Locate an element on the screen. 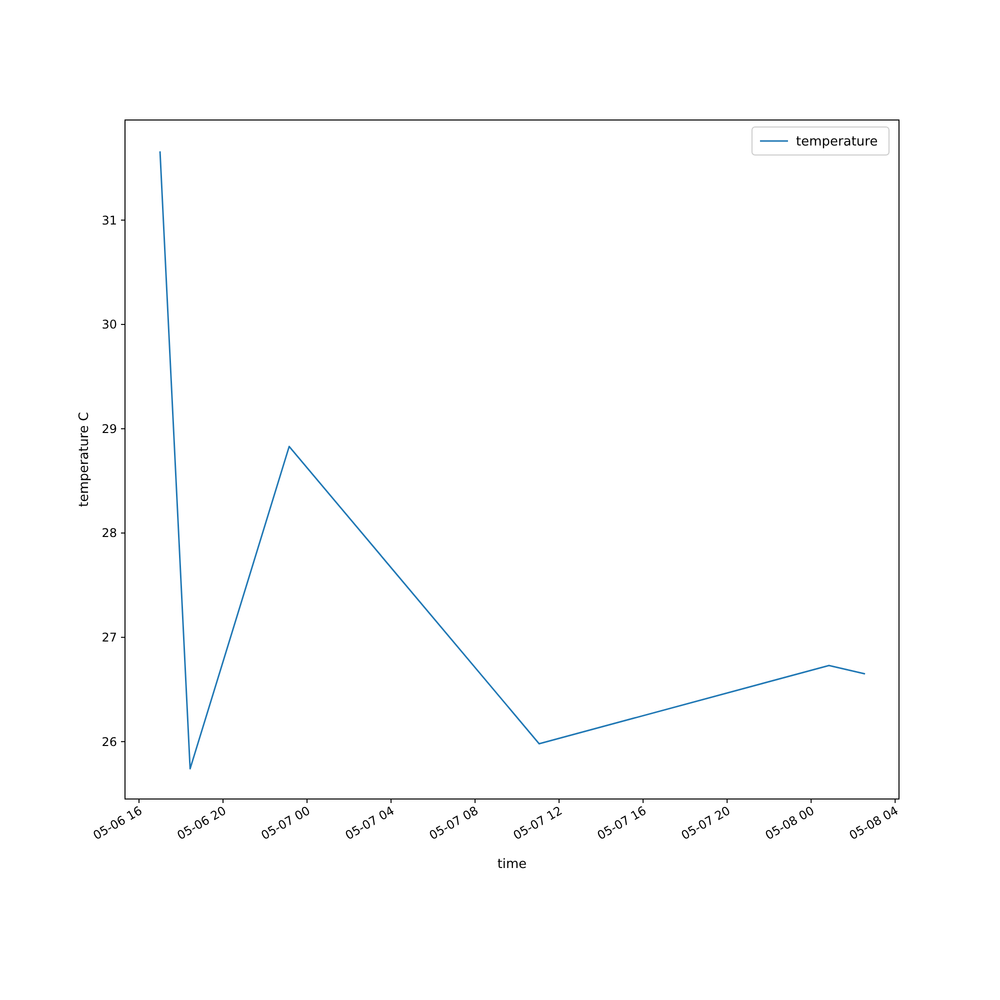 Image resolution: width=1000 pixels, height=1000 pixels. y-tick-label: 29 is located at coordinates (109, 429).